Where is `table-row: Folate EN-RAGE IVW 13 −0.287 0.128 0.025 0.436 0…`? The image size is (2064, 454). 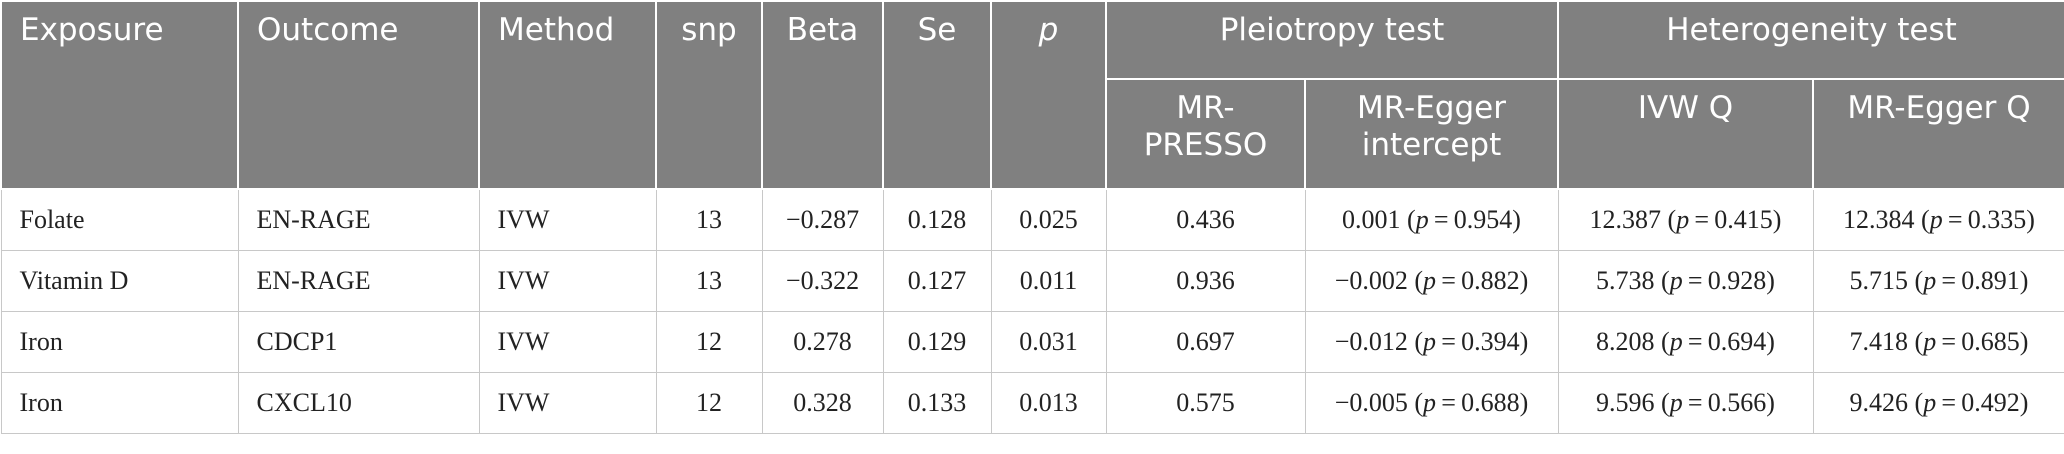 table-row: Folate EN-RAGE IVW 13 −0.287 0.128 0.025 0.436 0… is located at coordinates (1032, 219).